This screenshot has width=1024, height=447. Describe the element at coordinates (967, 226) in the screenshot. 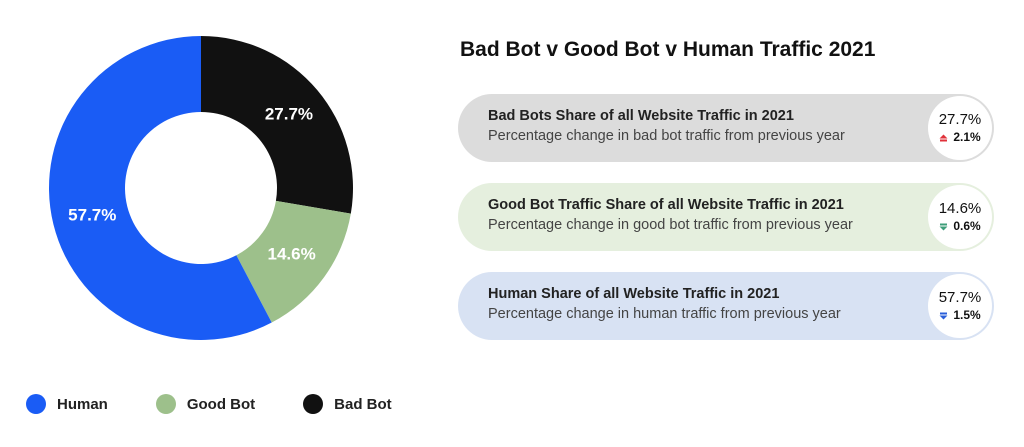

I see `stat-change-value: 0.6%` at that location.